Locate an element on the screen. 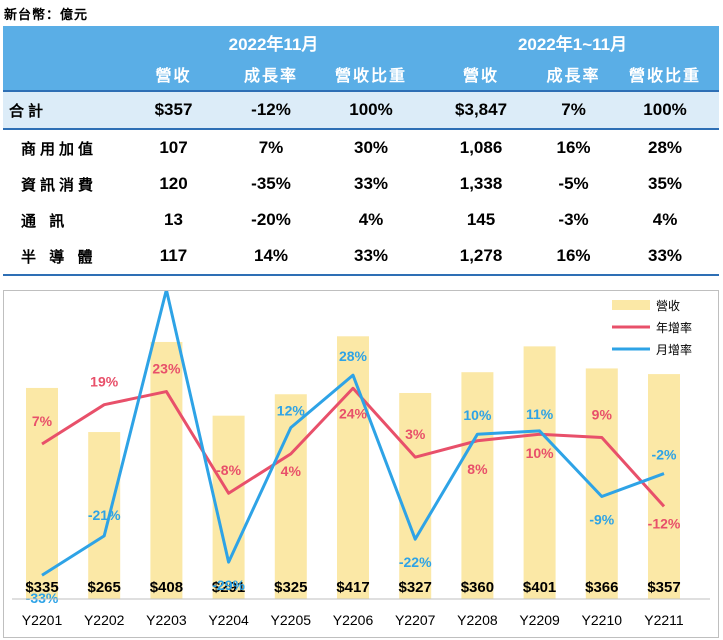  x-tick-label: Y2209 is located at coordinates (539, 620).